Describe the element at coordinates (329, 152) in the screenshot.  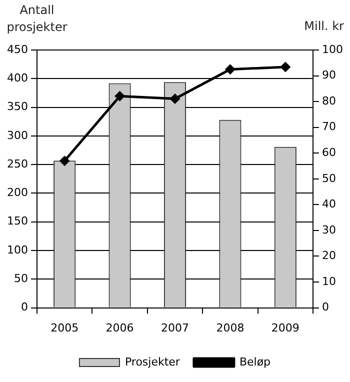
I see `y2-tick-label: 60` at that location.